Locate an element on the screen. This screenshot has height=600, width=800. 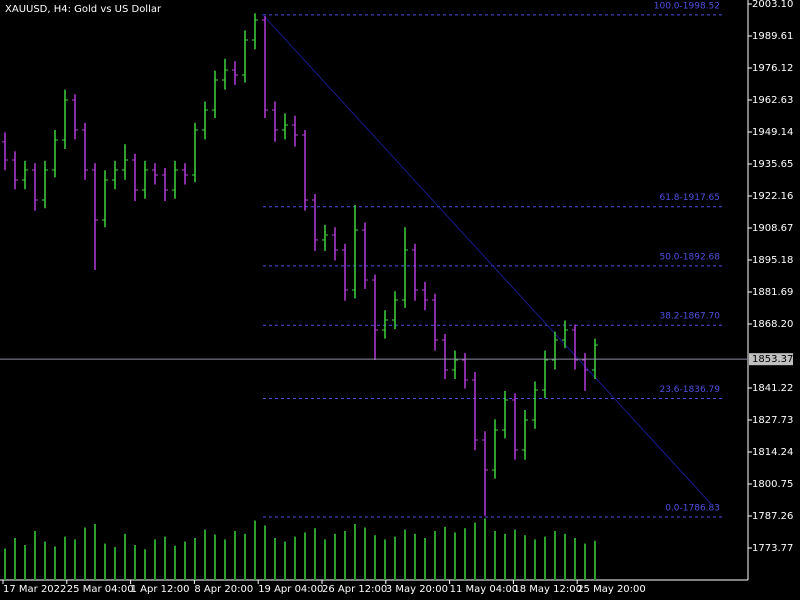
fib-label: 50.0-1892.68 is located at coordinates (689, 257).